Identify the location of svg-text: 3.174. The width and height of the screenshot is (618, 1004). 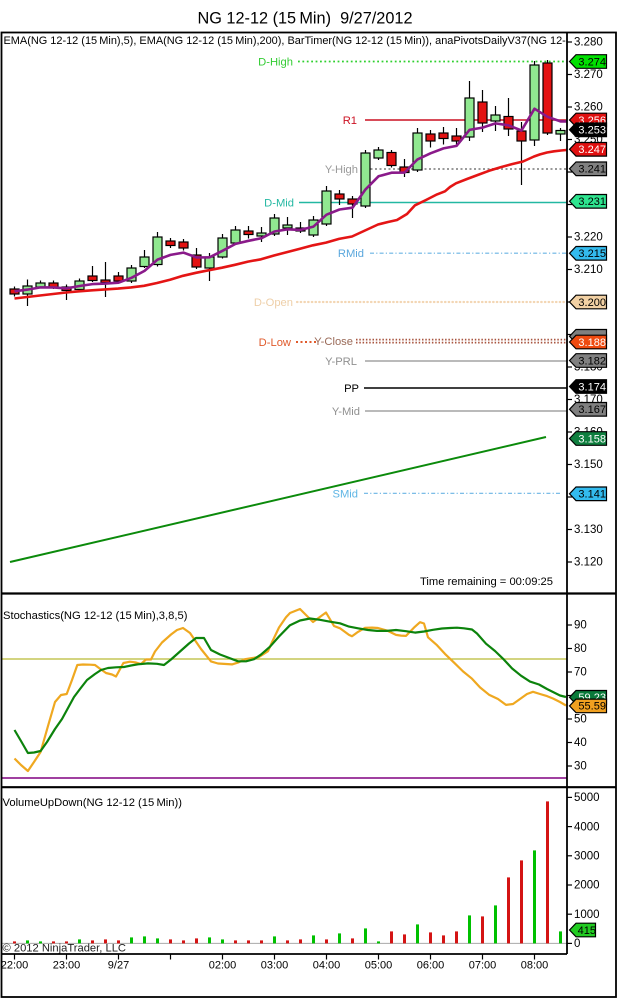
(592, 387).